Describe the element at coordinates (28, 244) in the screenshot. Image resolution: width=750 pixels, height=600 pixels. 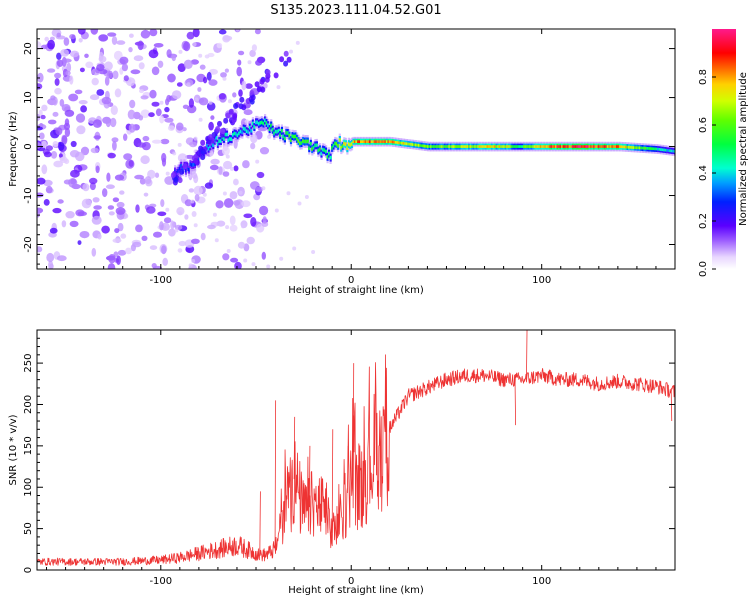
I see `y-tick-label: -20` at that location.